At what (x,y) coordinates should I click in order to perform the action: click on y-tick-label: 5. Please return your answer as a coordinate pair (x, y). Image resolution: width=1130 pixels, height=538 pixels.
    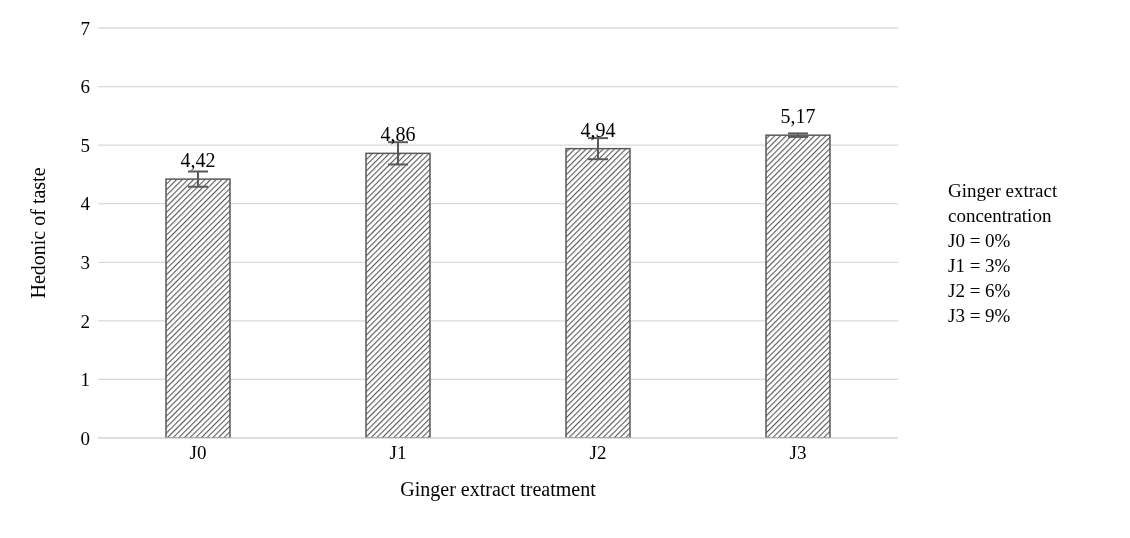
    Looking at the image, I should click on (85, 145).